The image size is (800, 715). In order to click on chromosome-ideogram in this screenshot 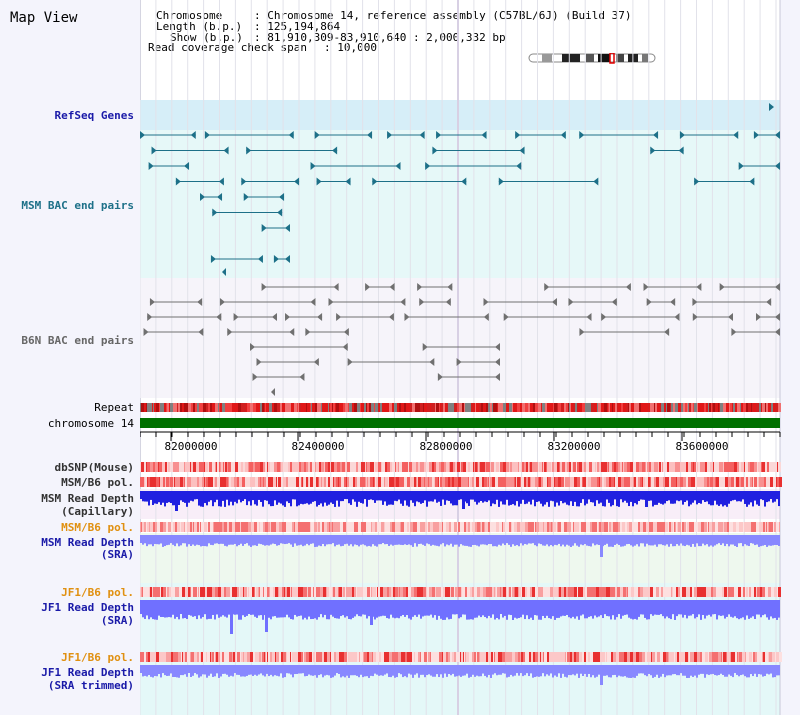, I will do `click(593, 58)`.